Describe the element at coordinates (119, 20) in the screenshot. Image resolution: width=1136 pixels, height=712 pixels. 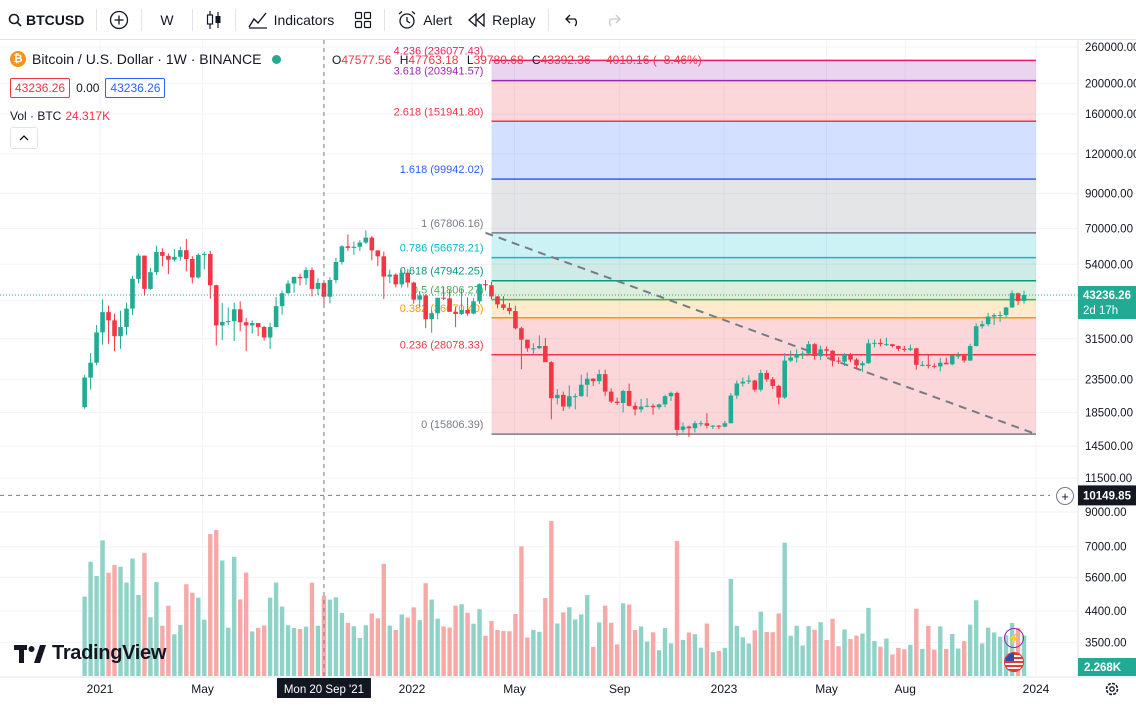
I see `compare-button` at that location.